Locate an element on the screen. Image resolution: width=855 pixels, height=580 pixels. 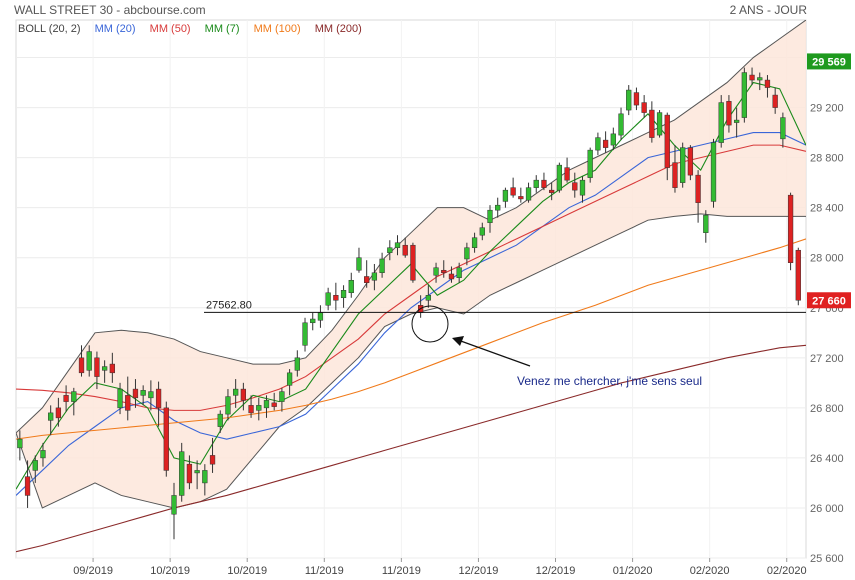
y-tick-label: 28 000 is located at coordinates (827, 259).